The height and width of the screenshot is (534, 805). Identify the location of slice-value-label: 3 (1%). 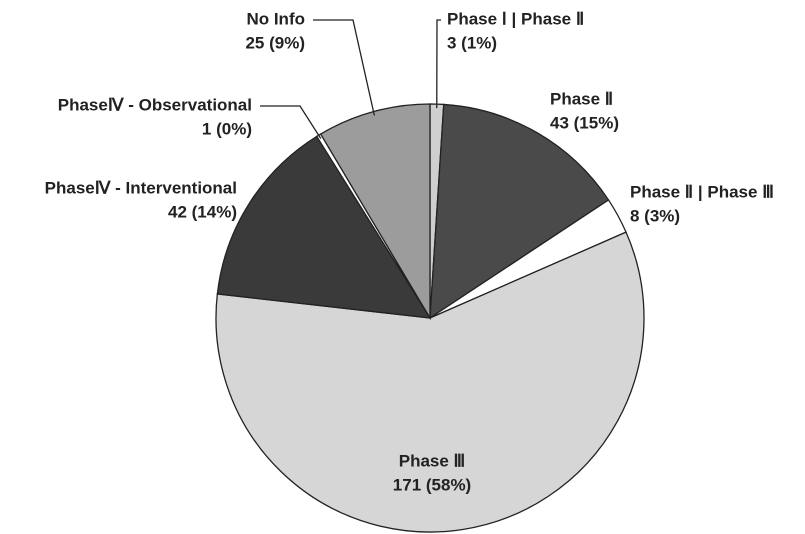
(472, 42).